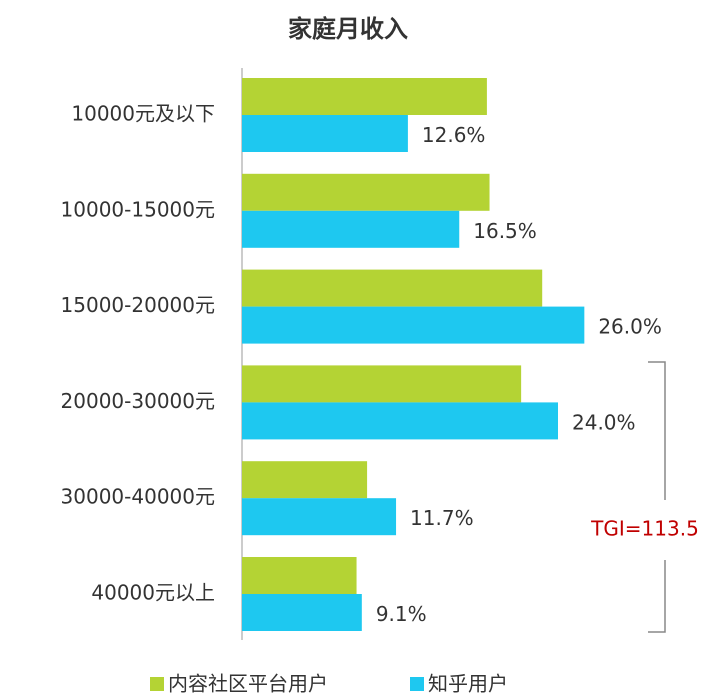  Describe the element at coordinates (604, 422) in the screenshot. I see `data-label: 24.0%` at that location.